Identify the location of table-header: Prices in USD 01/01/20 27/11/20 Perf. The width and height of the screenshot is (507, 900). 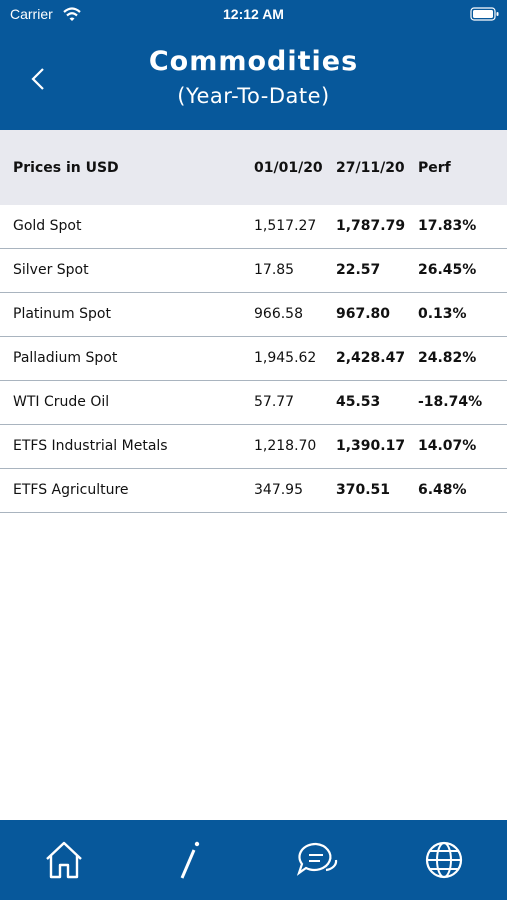
(253, 167).